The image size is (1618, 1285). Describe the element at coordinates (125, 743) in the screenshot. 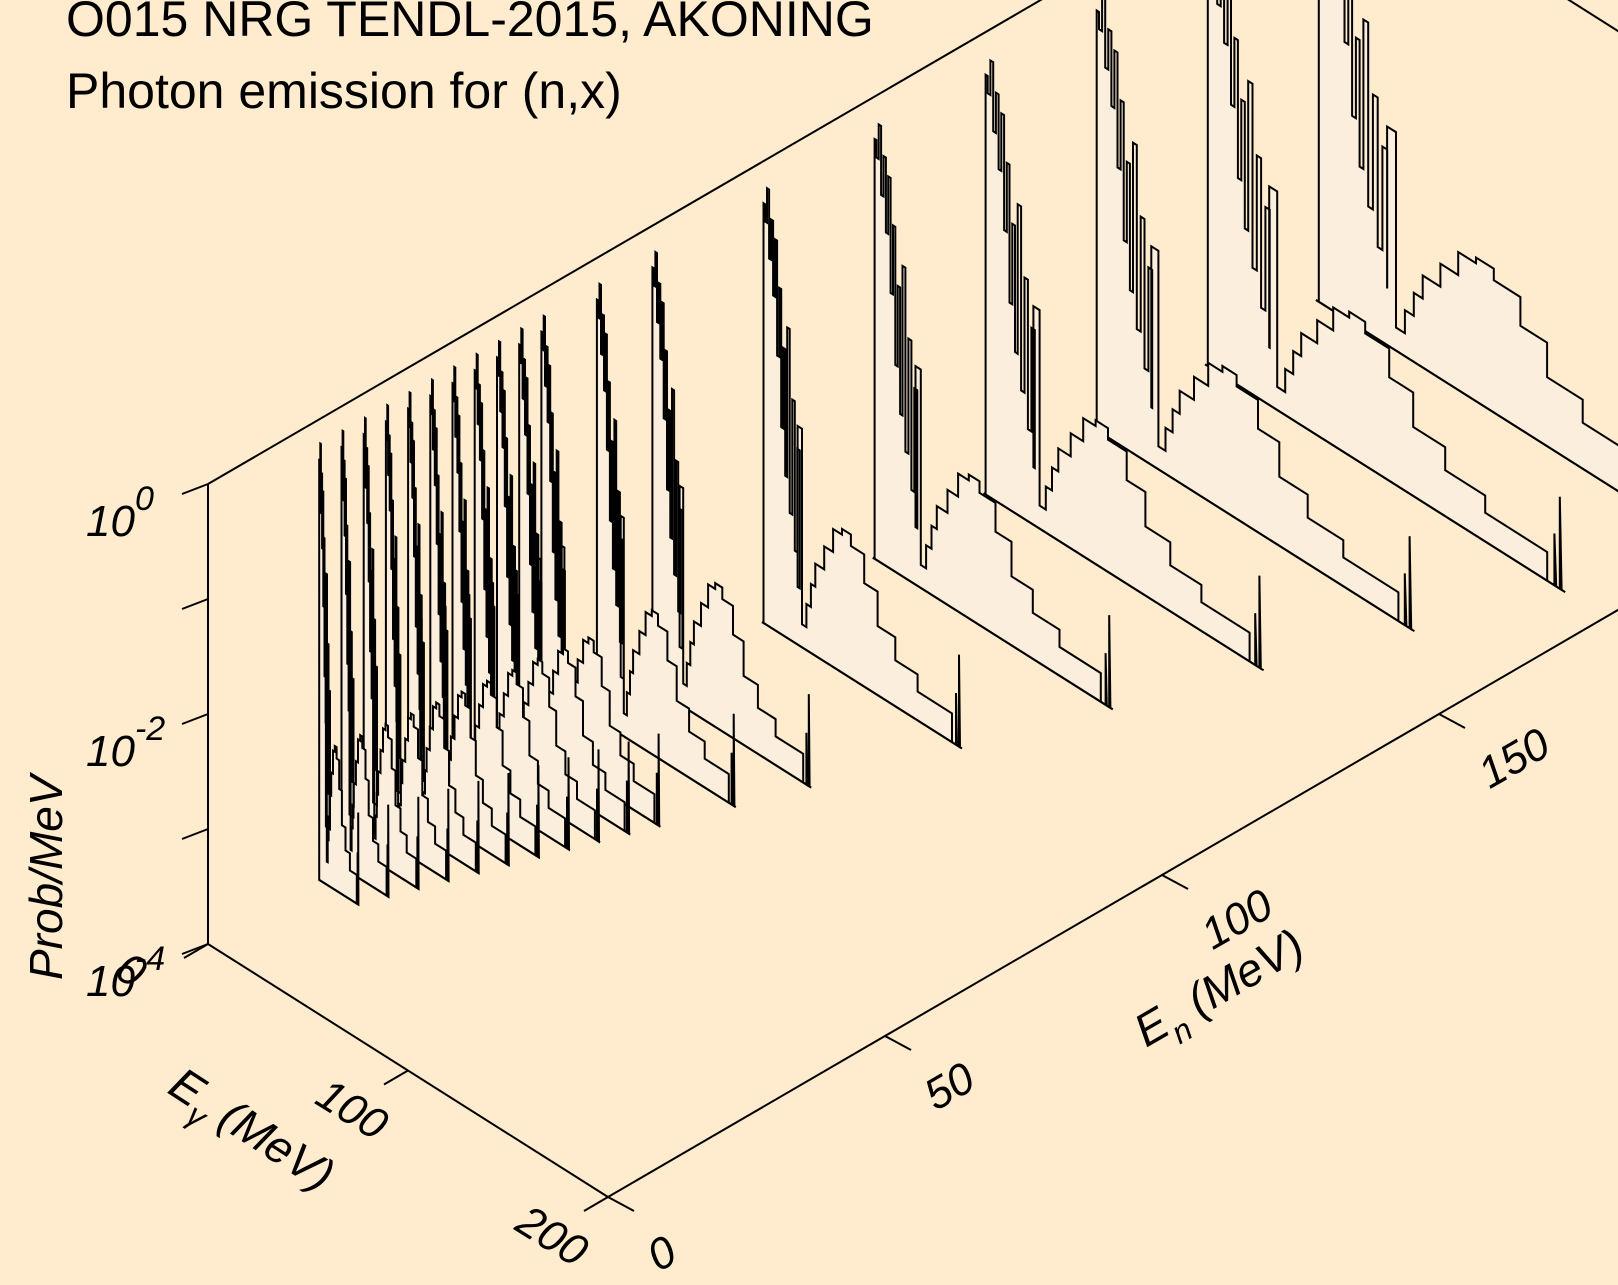

I see `z-tick-label-1: 10⁻²` at that location.